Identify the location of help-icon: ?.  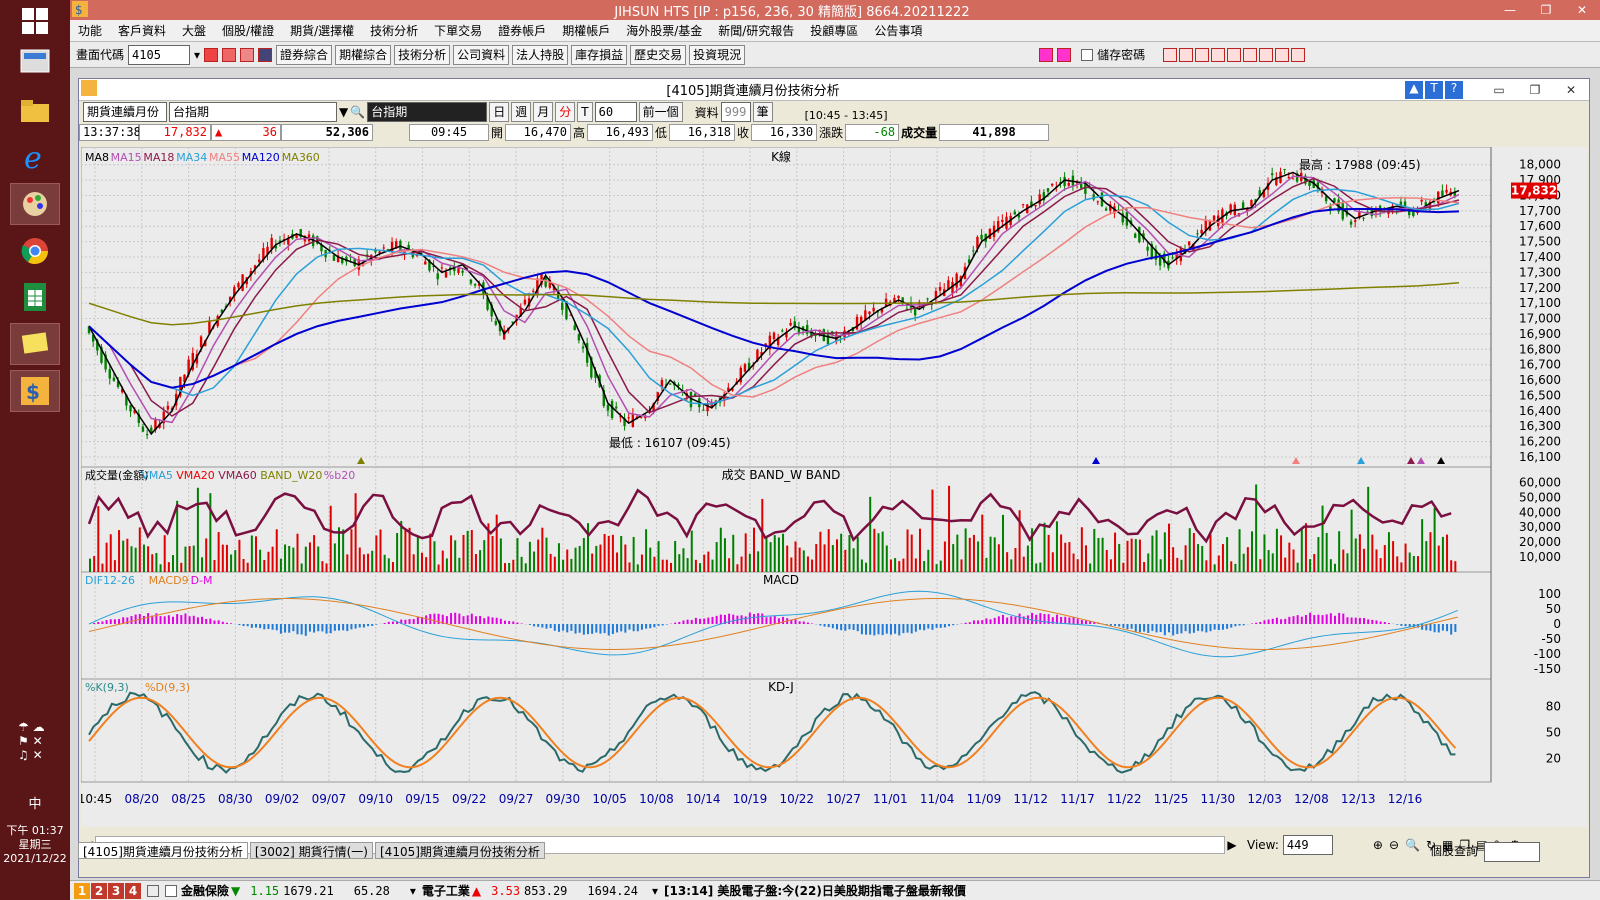
(1454, 89).